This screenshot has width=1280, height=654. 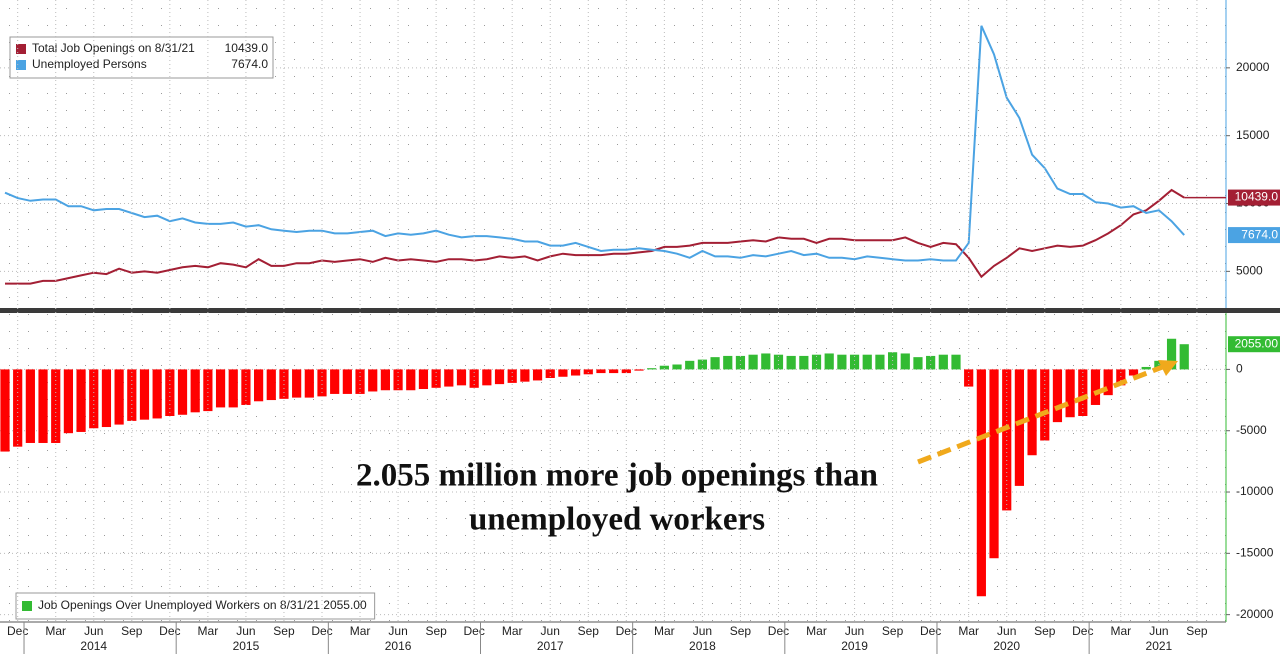 I want to click on last-value-tag: 10439.0, so click(x=1254, y=197).